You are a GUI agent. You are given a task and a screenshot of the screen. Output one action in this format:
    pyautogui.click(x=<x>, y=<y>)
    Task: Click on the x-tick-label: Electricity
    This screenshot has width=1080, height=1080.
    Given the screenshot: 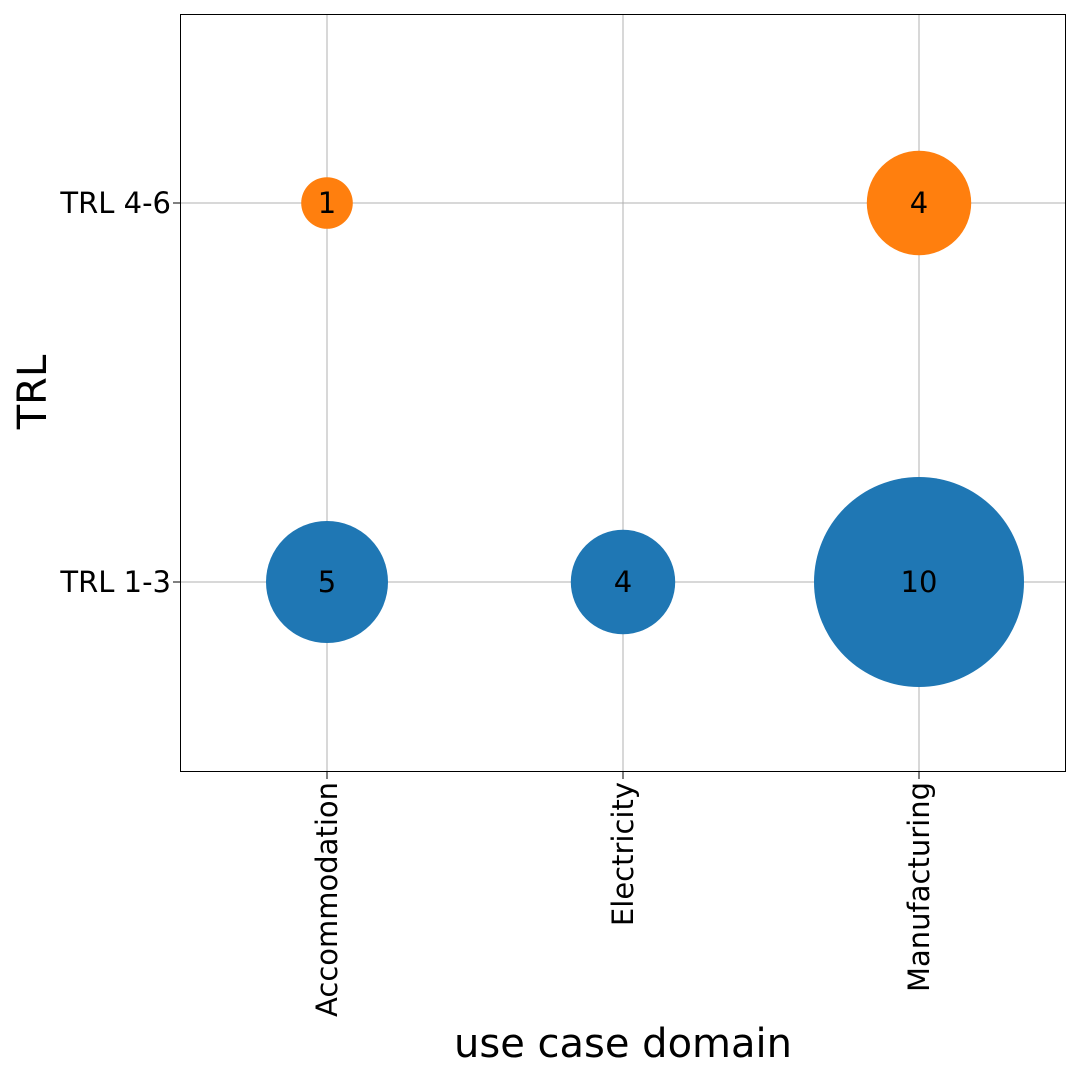 What is the action you would take?
    pyautogui.click(x=623, y=854)
    